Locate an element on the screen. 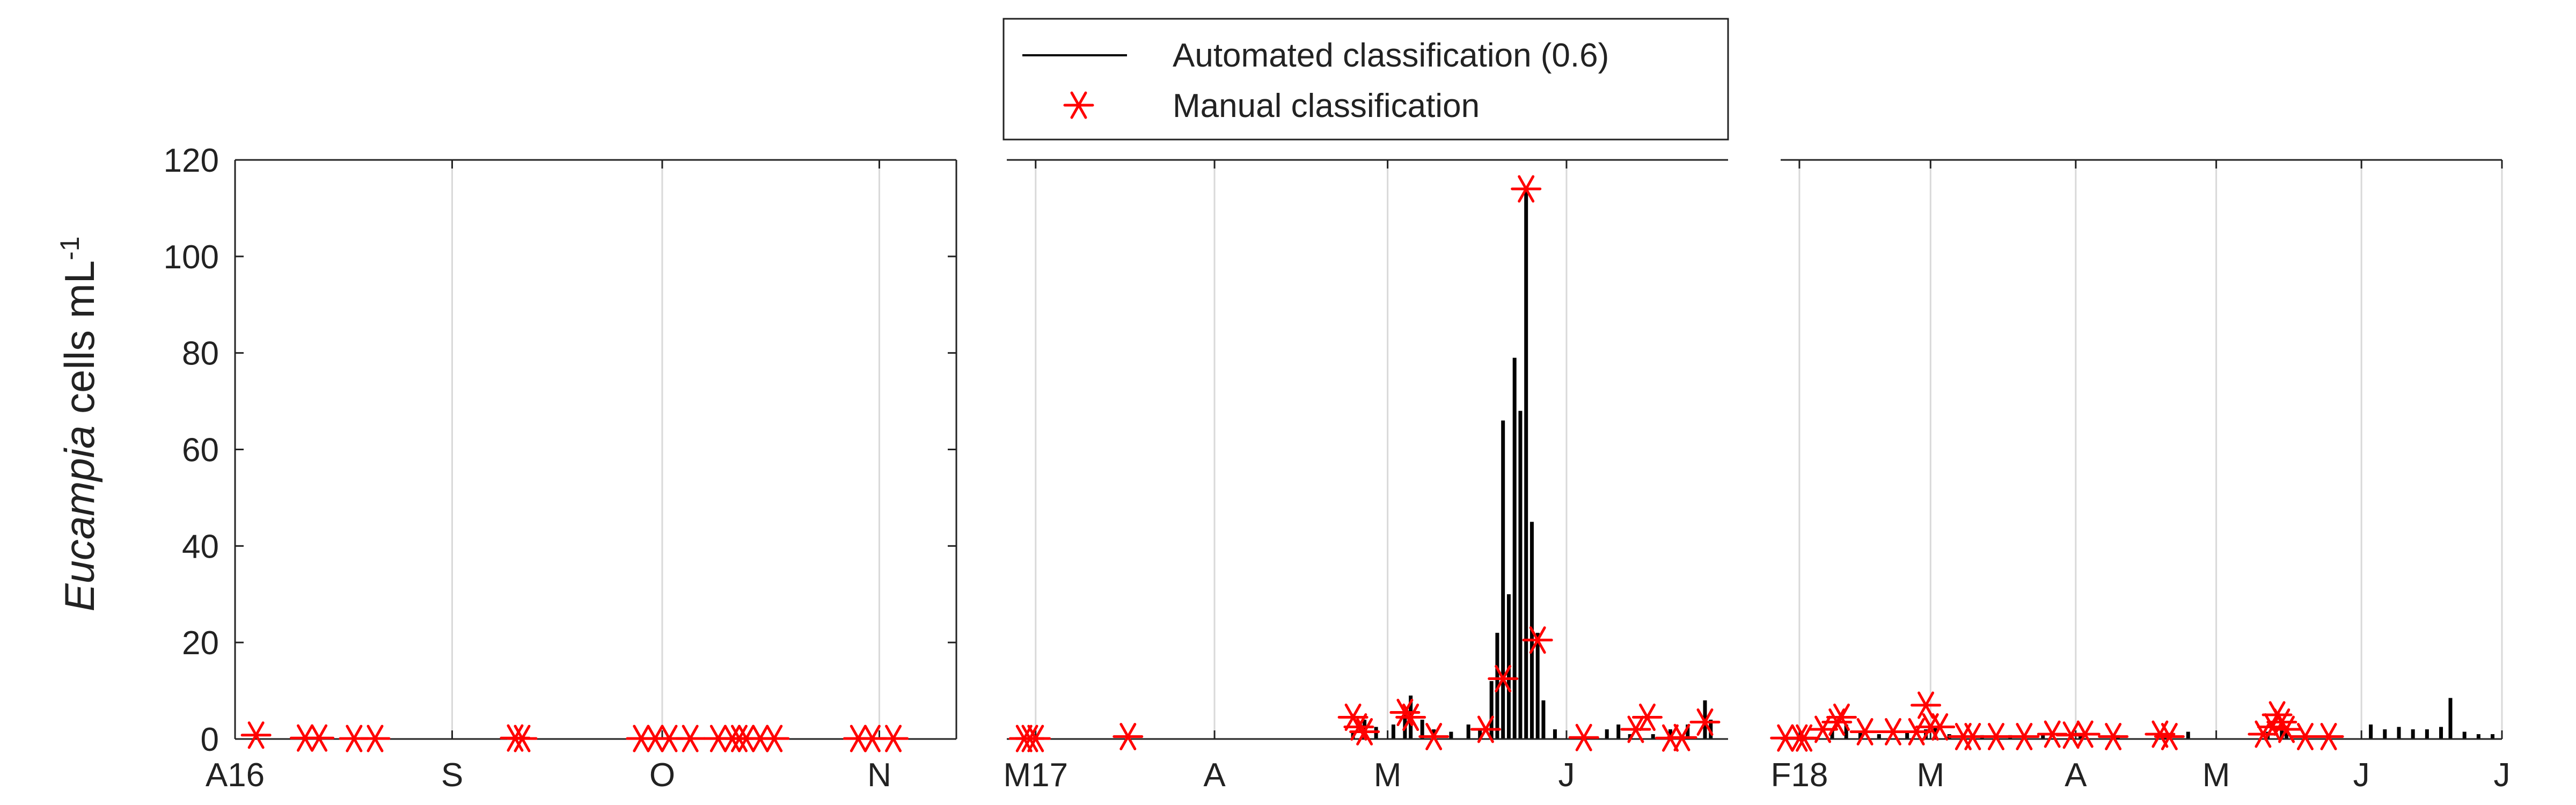 The image size is (2576, 805). y-axis-label-plain: cells mL is located at coordinates (79, 343).